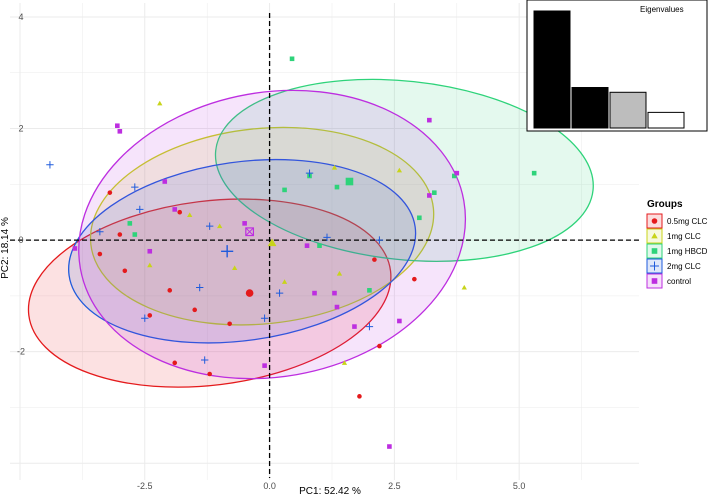 The height and width of the screenshot is (498, 709). I want to click on centroid-1mg-clc, so click(272, 242).